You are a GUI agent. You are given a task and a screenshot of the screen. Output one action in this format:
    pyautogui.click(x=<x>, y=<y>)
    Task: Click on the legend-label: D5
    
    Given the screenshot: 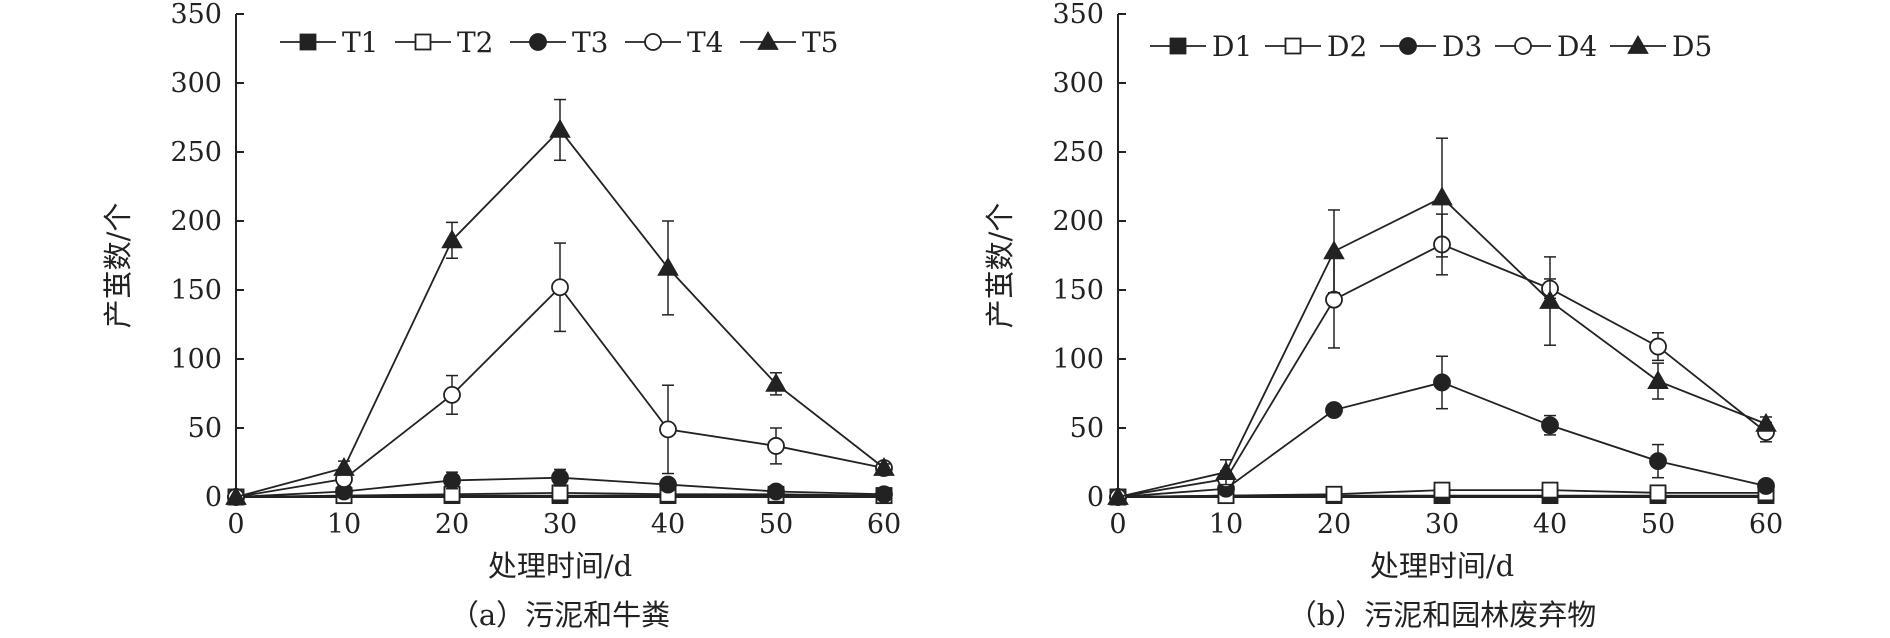 What is the action you would take?
    pyautogui.click(x=1692, y=46)
    